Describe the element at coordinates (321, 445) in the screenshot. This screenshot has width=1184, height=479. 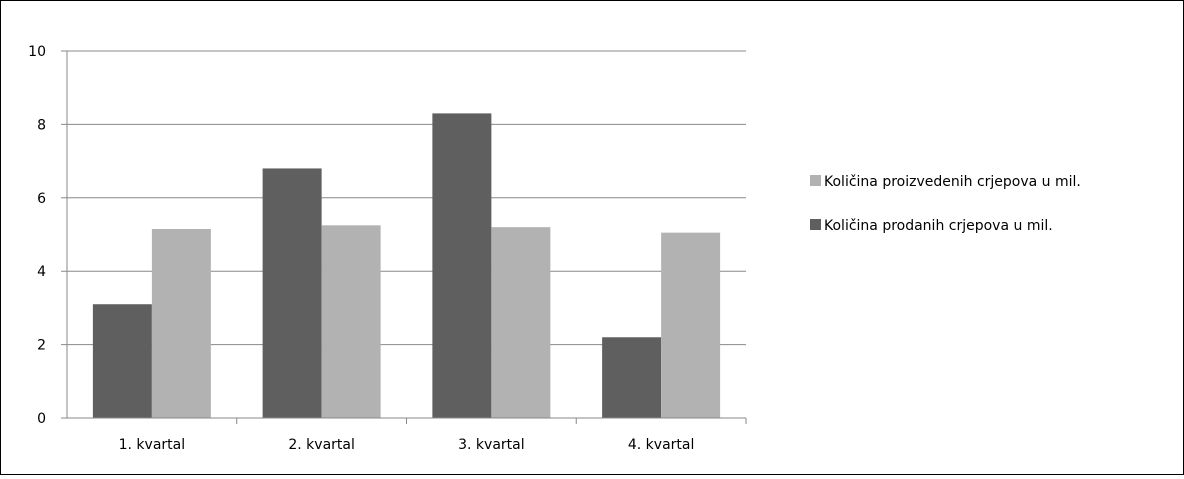
I see `x-tick-label: 2. kvartal` at that location.